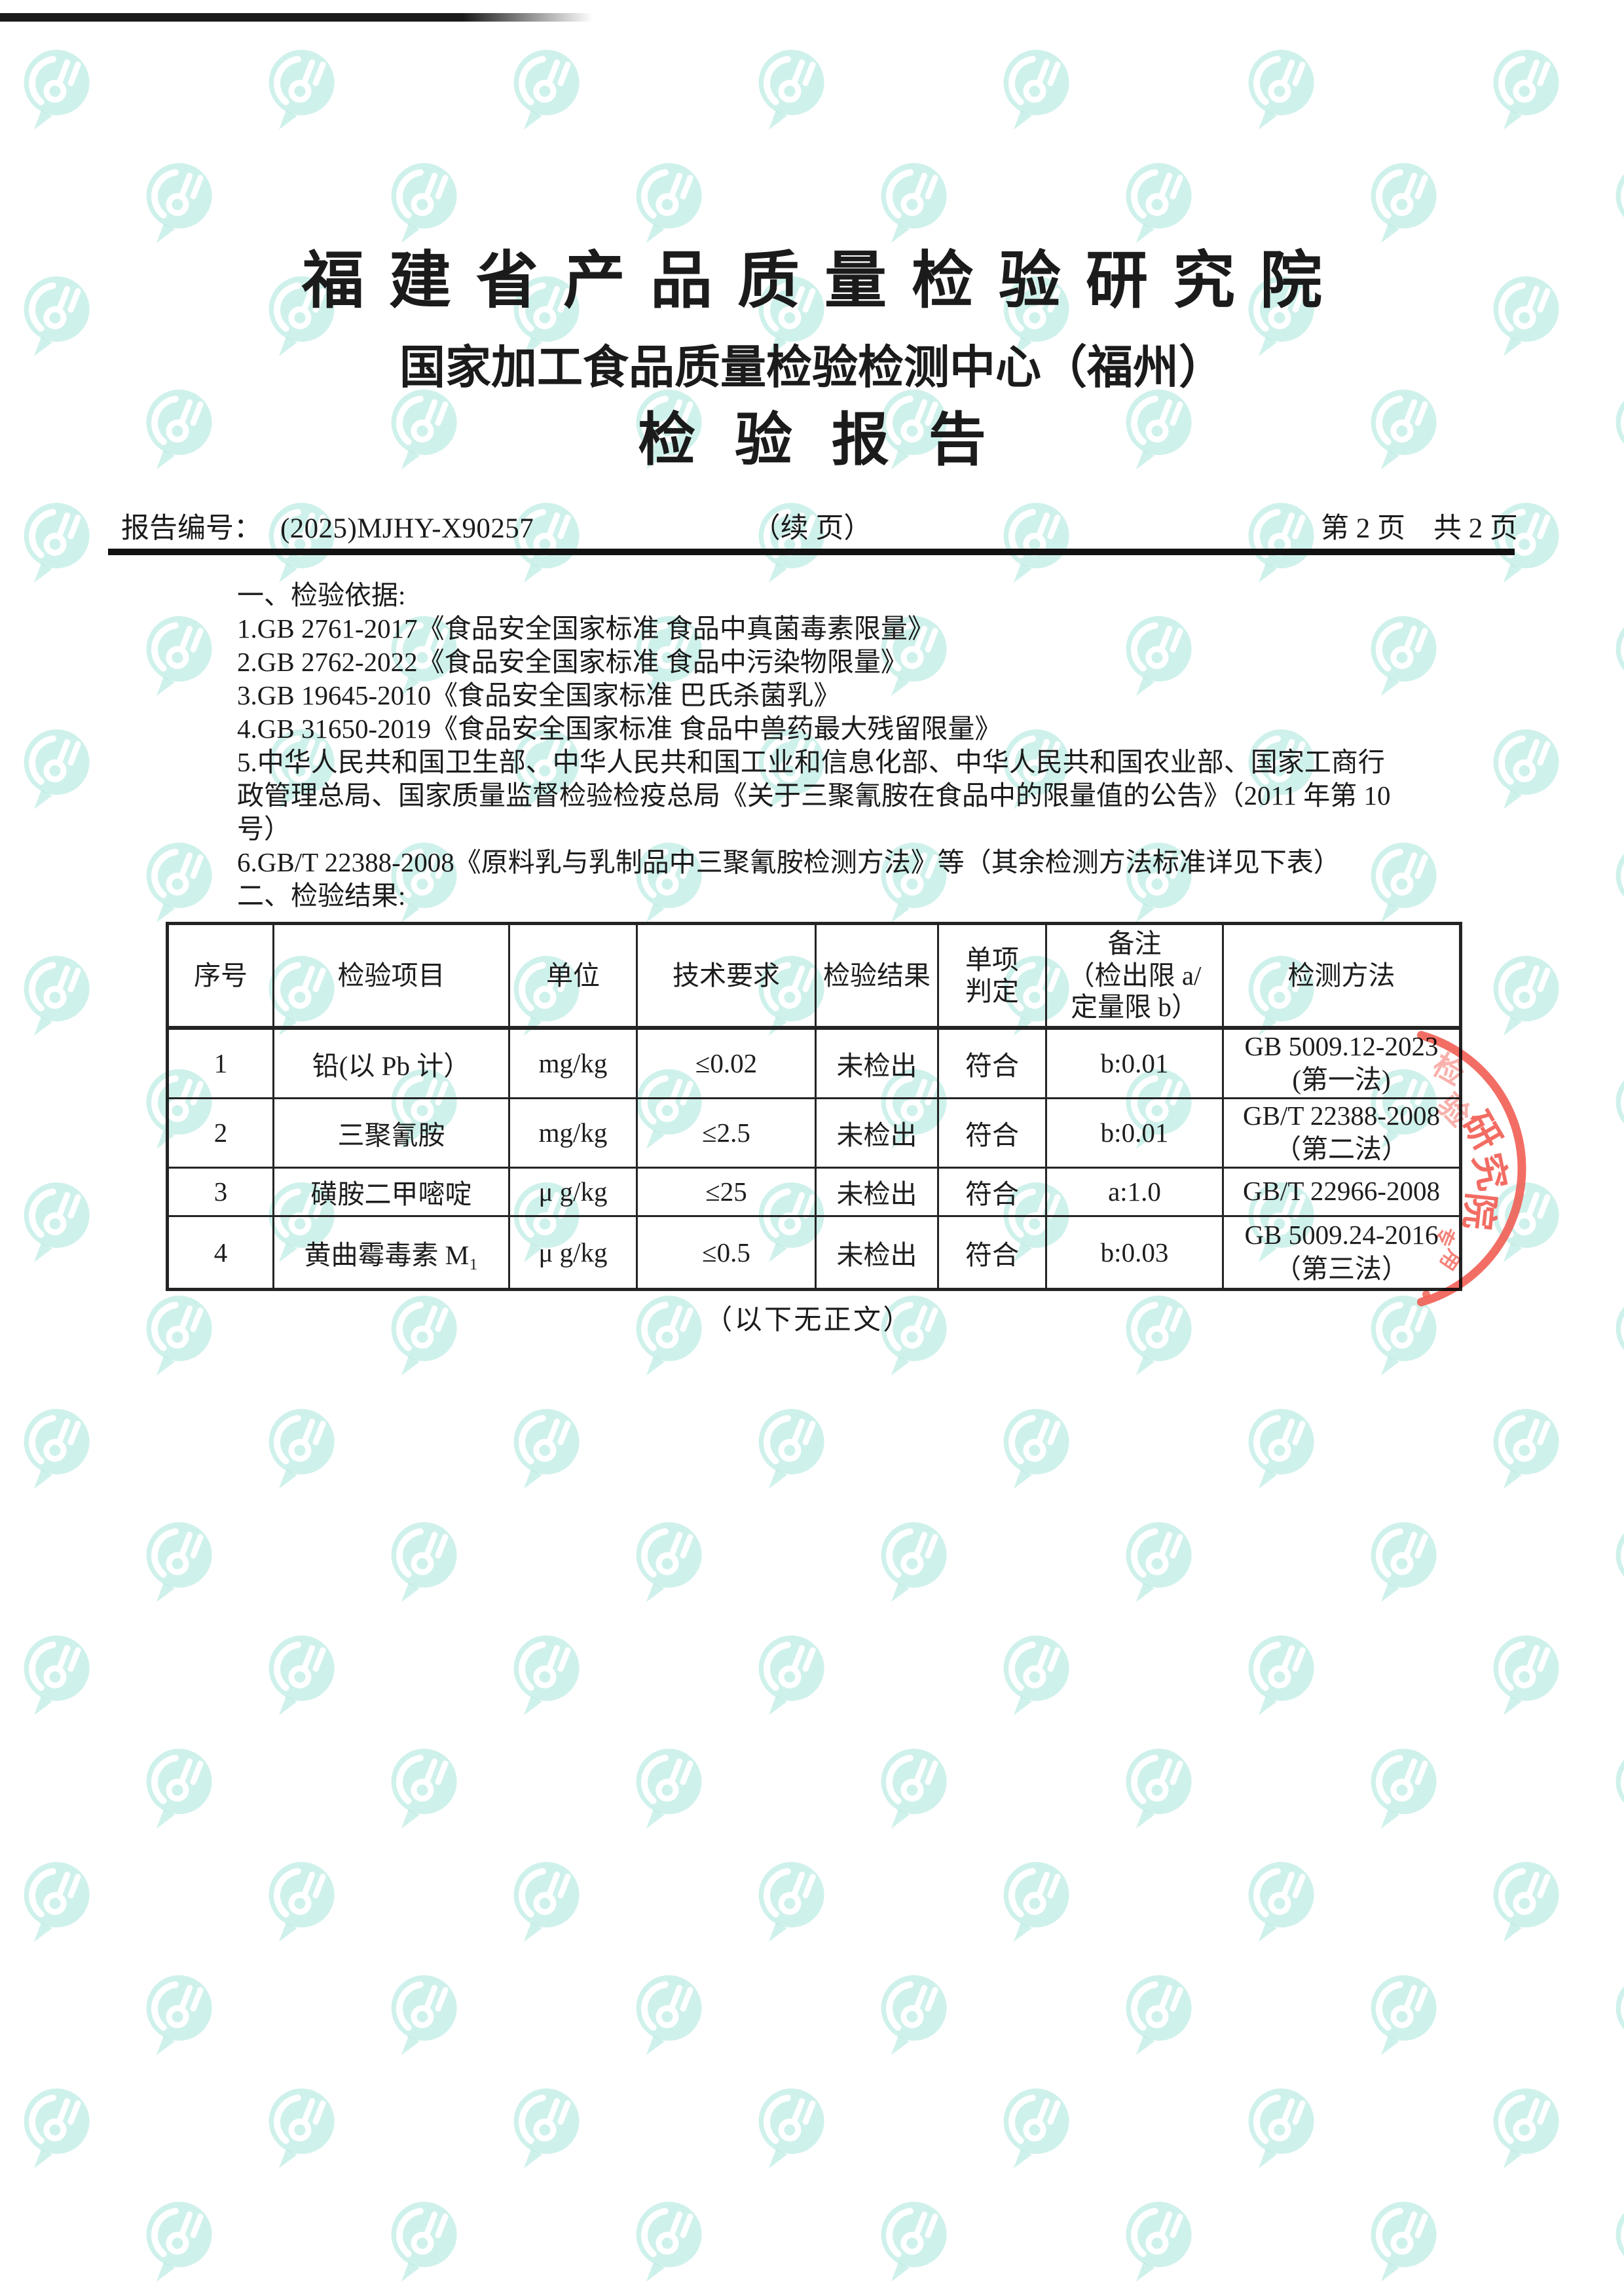 Image resolution: width=1624 pixels, height=2296 pixels. Describe the element at coordinates (391, 1252) in the screenshot. I see `cell-item: 黄曲霉毒素 M₁` at that location.